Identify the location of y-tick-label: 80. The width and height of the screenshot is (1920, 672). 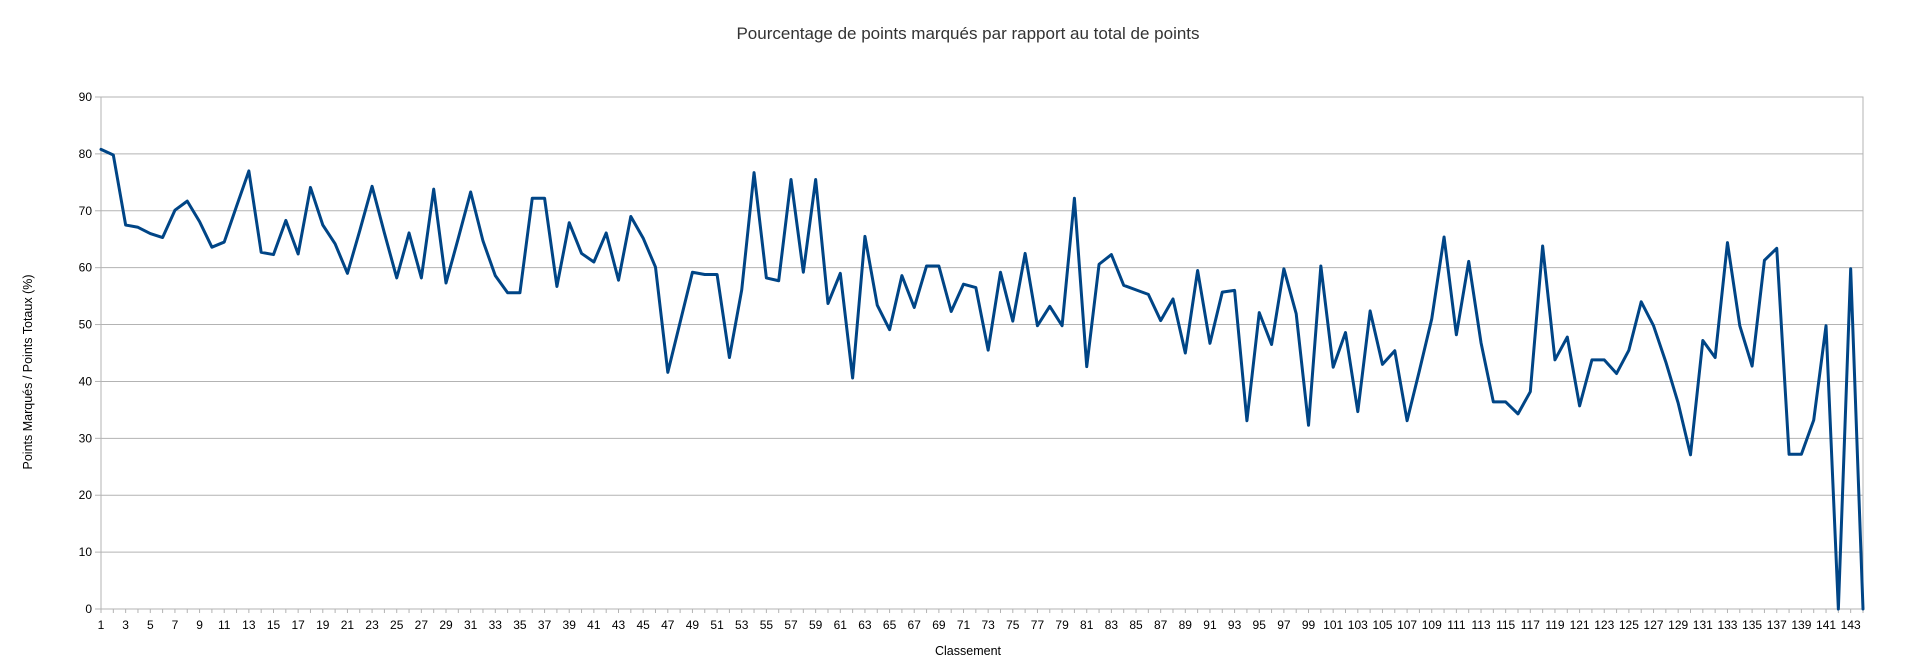
(86, 154).